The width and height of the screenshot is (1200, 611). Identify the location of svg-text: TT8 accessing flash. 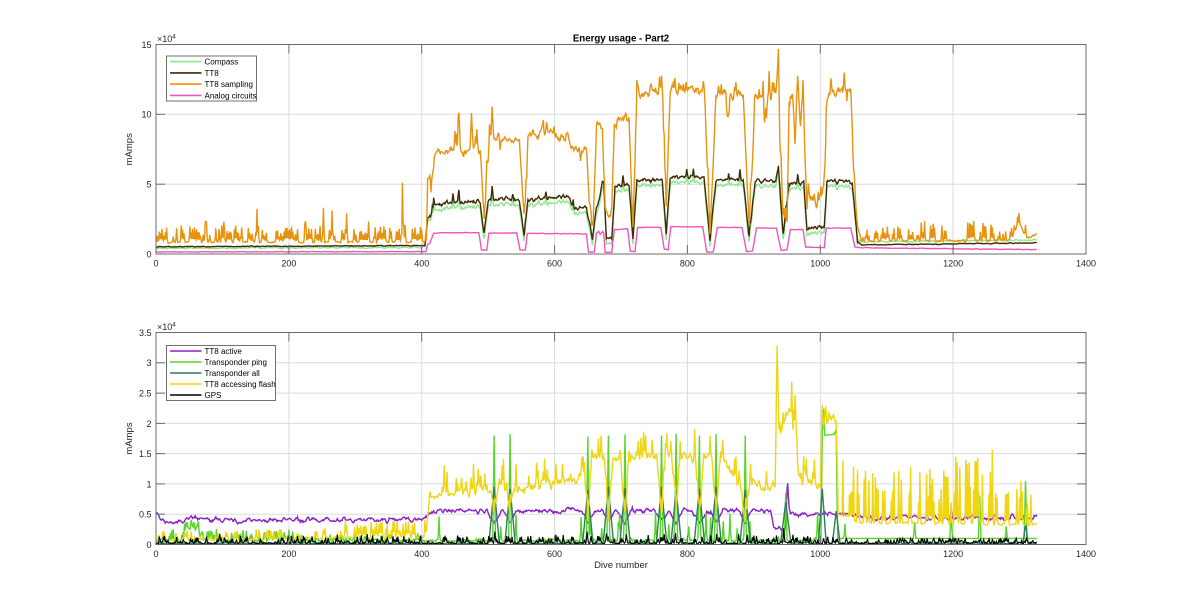
(240, 384).